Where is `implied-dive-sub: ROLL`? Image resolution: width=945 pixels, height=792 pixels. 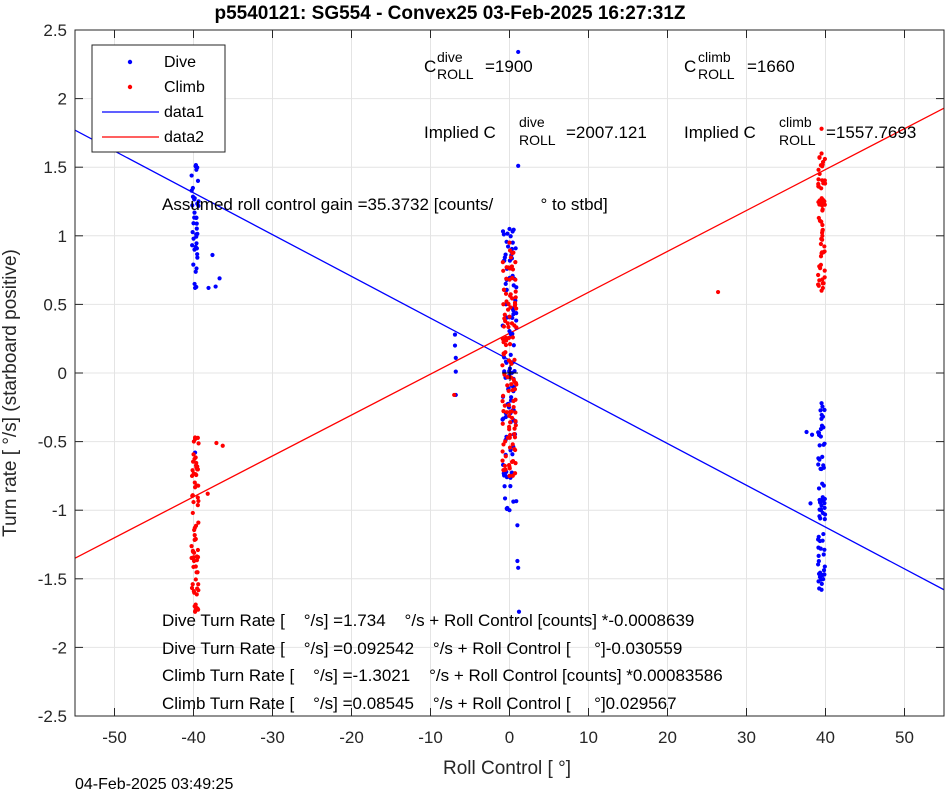 implied-dive-sub: ROLL is located at coordinates (537, 140).